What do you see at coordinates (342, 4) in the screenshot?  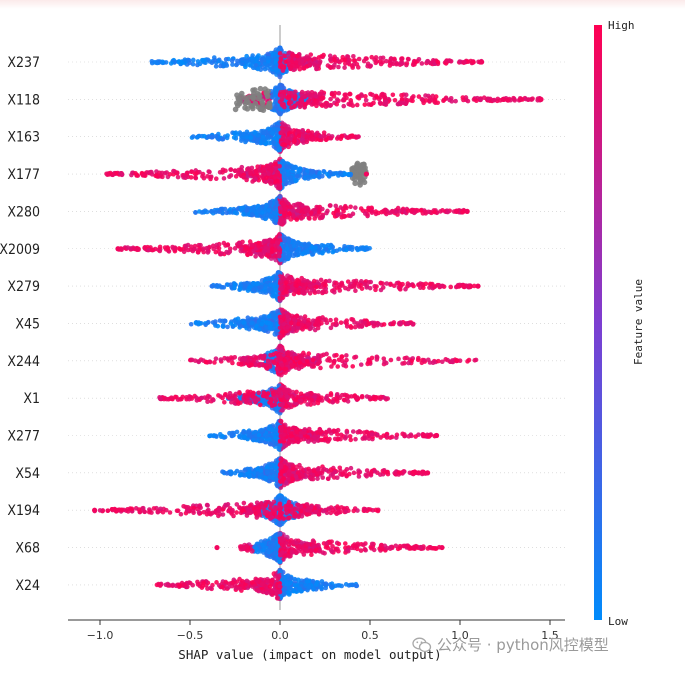 I see `top-edge-strip` at bounding box center [342, 4].